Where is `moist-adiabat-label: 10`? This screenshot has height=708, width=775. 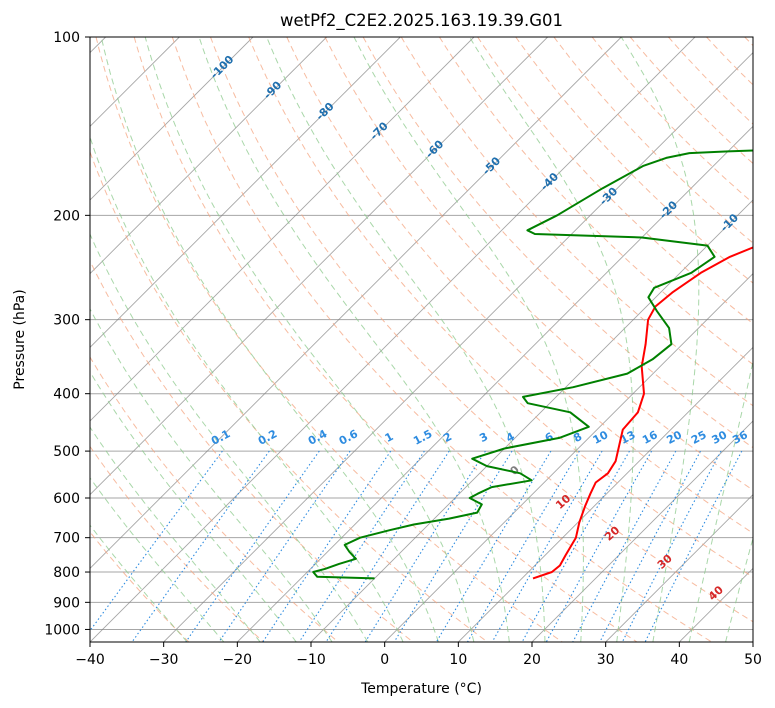
moist-adiabat-label: 10 is located at coordinates (563, 502).